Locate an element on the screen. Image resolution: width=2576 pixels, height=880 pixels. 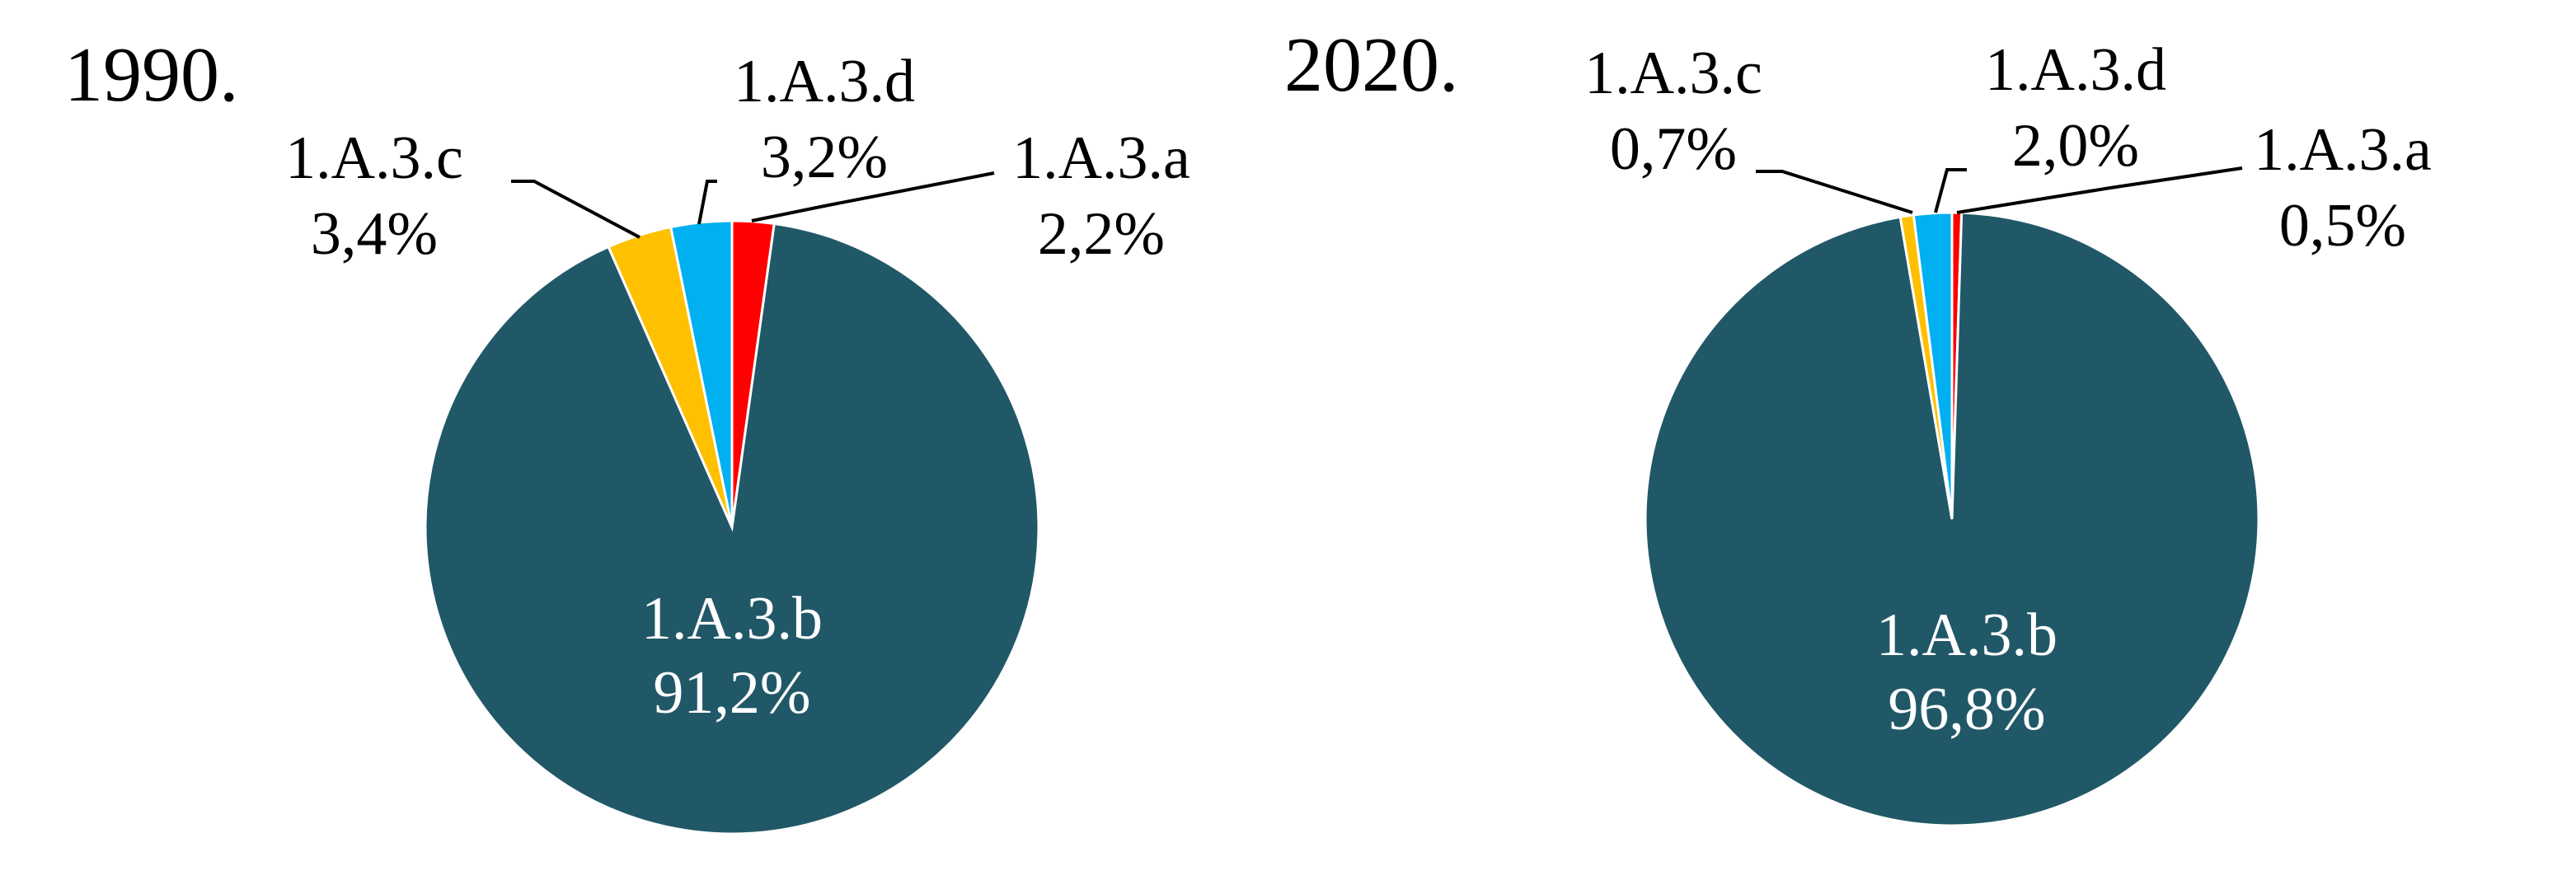
slice-value-1-a-3-c: 0,7% is located at coordinates (1673, 149).